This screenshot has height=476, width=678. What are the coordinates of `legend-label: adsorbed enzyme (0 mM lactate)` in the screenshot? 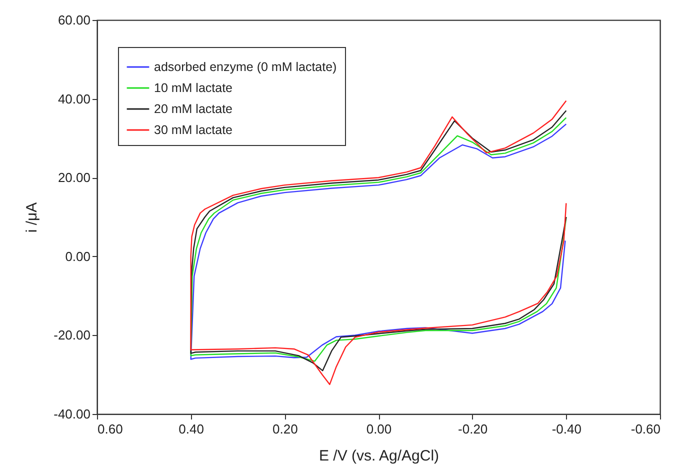 It's located at (245, 67).